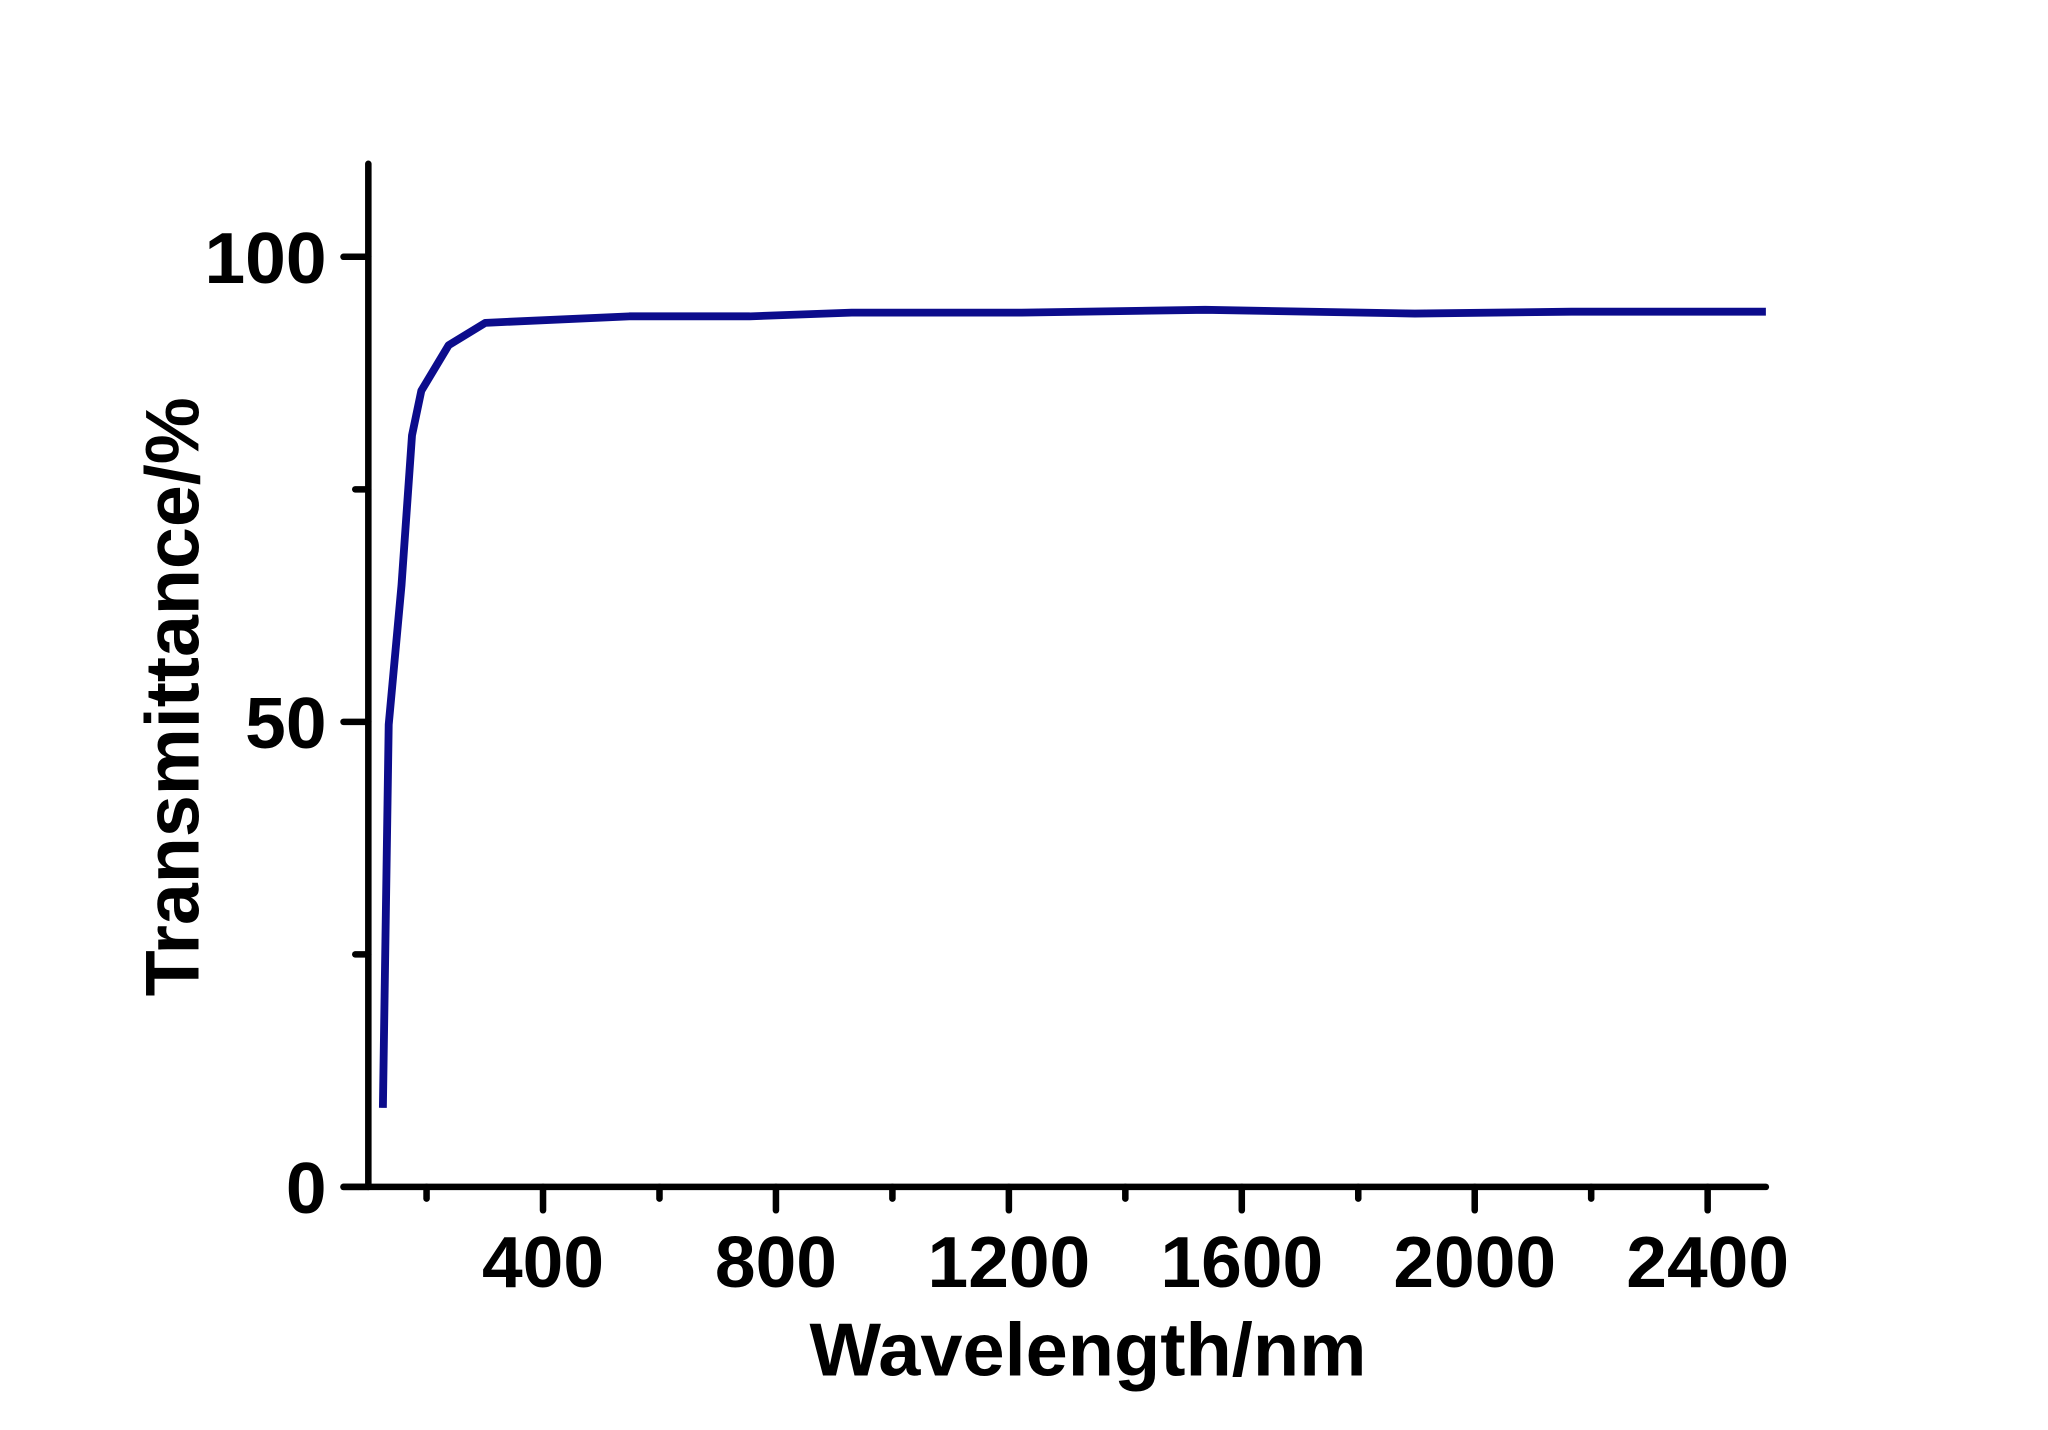  Describe the element at coordinates (1009, 1262) in the screenshot. I see `x-tick-label: 1200` at that location.